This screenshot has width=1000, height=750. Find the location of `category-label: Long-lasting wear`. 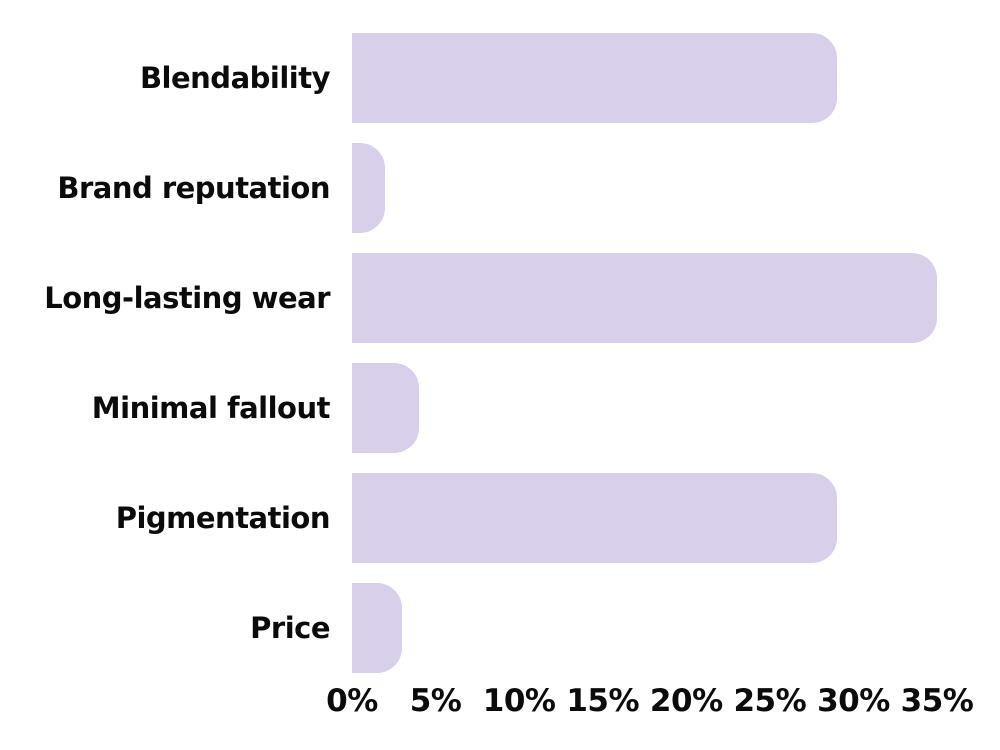

category-label: Long-lasting wear is located at coordinates (187, 298).